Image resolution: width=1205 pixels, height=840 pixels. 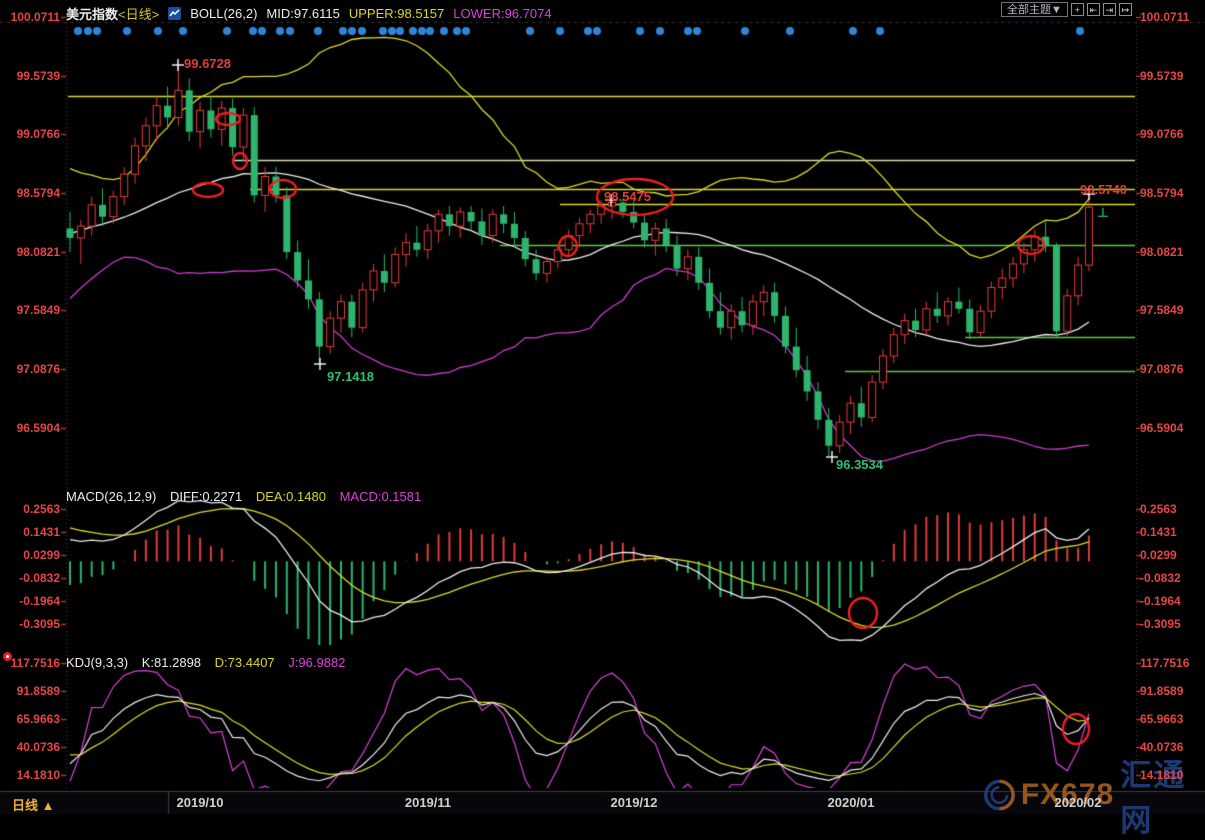 What do you see at coordinates (210, 662) in the screenshot?
I see `kdj-header: KDJ(9,3,3) K:81.2898 D:73.4407 J:96.9882` at bounding box center [210, 662].